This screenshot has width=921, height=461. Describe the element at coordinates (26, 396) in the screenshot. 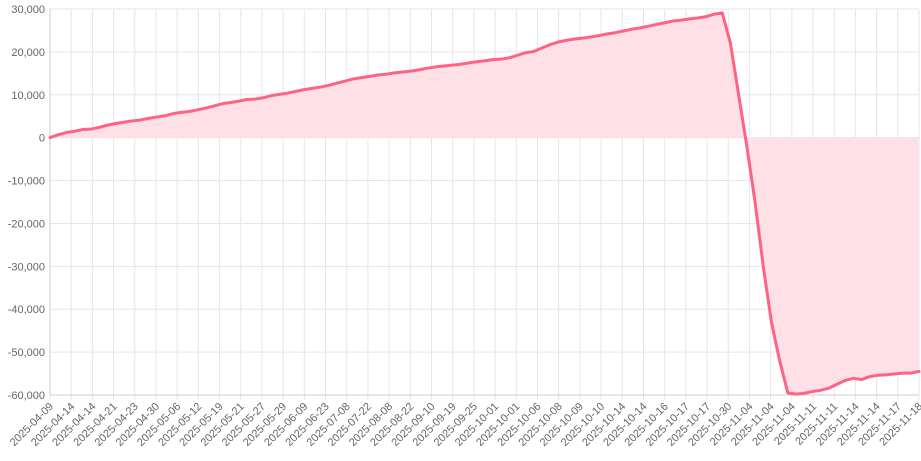

I see `y-tick-label: -60,000` at that location.